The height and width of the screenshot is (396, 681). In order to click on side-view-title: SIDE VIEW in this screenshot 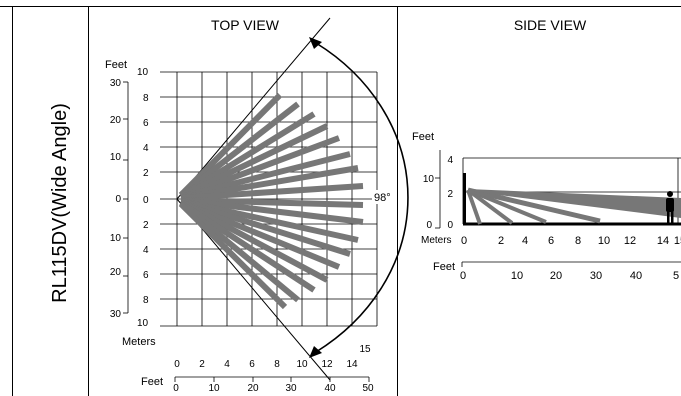, I will do `click(550, 25)`.